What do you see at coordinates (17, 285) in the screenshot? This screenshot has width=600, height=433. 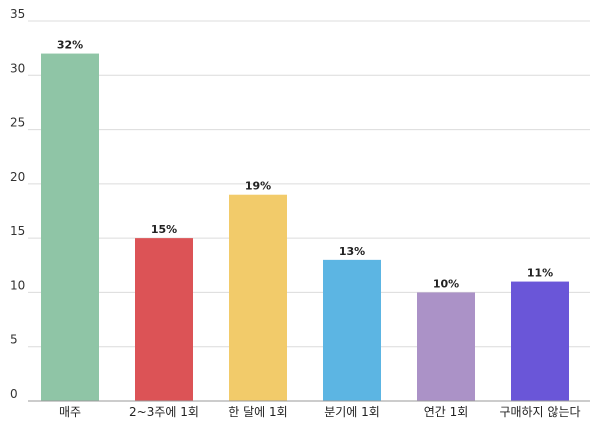 I see `y-tick-label: 10` at bounding box center [17, 285].